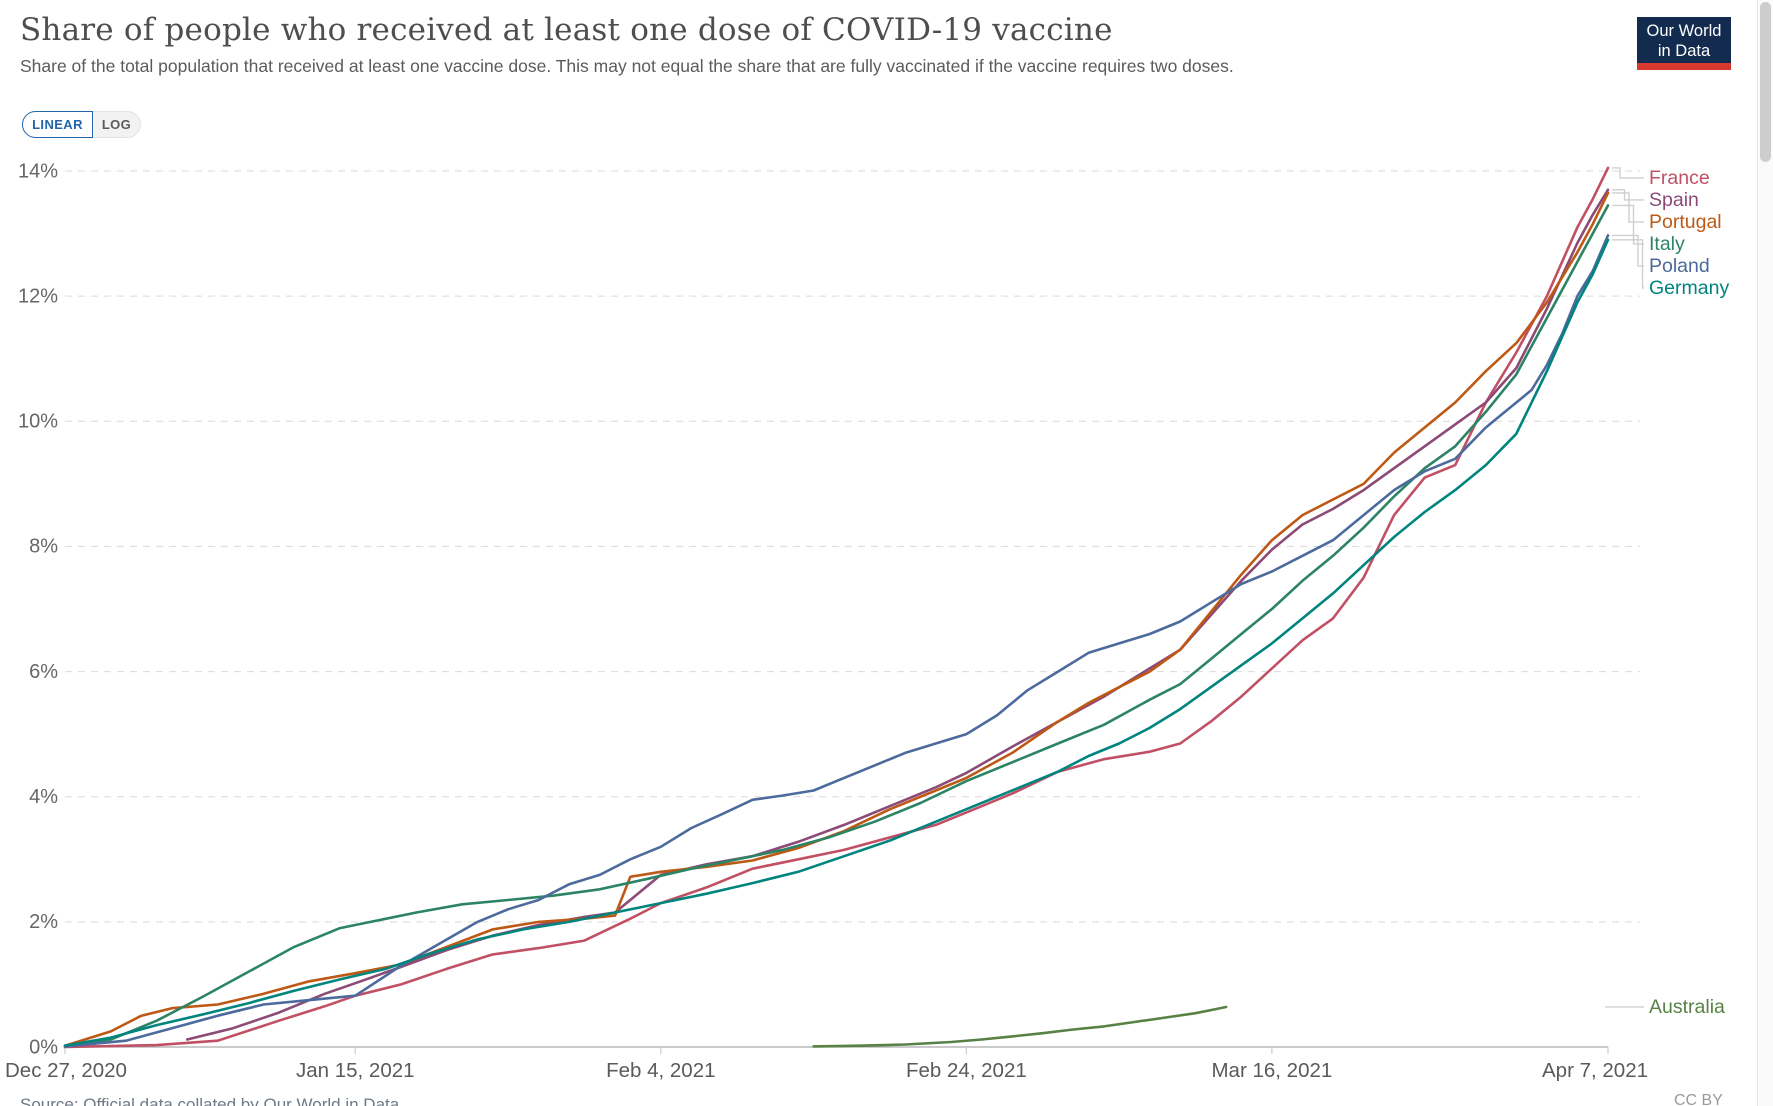 This screenshot has width=1773, height=1106. Describe the element at coordinates (38, 422) in the screenshot. I see `y-tick-label-10pct: 10%` at that location.